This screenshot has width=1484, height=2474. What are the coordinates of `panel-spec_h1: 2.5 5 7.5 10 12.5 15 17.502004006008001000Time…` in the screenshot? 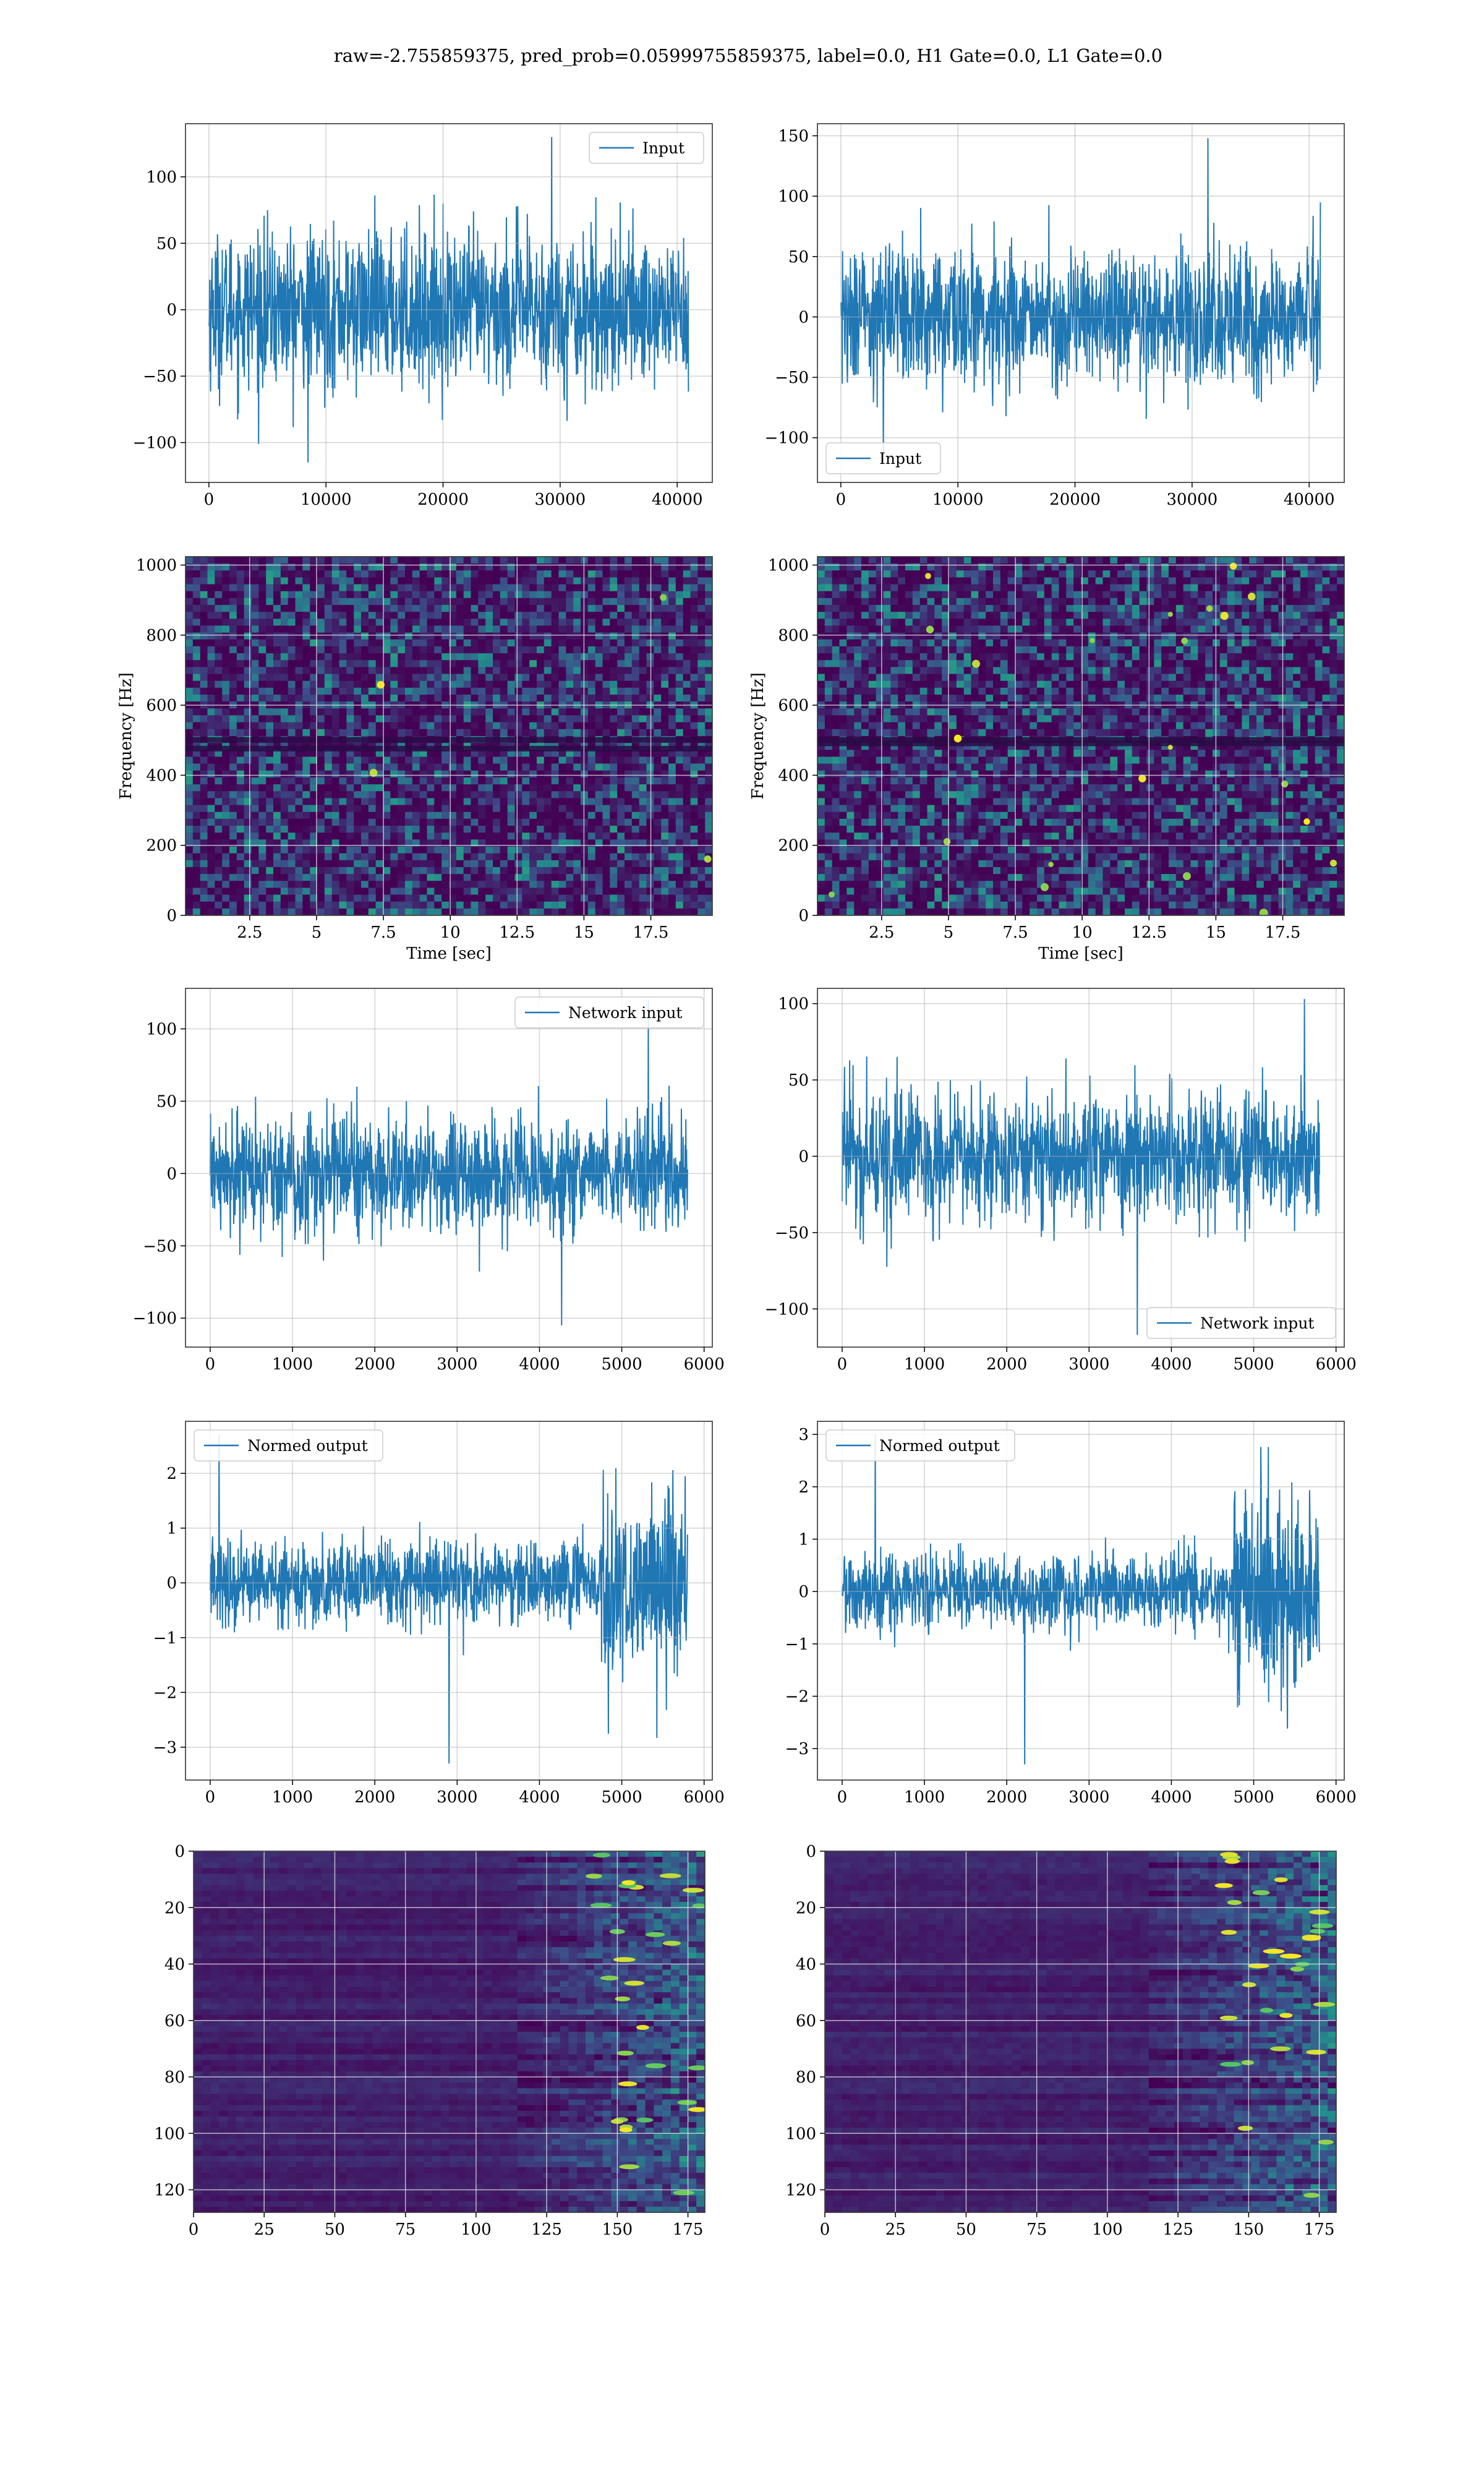 It's located at (415, 759).